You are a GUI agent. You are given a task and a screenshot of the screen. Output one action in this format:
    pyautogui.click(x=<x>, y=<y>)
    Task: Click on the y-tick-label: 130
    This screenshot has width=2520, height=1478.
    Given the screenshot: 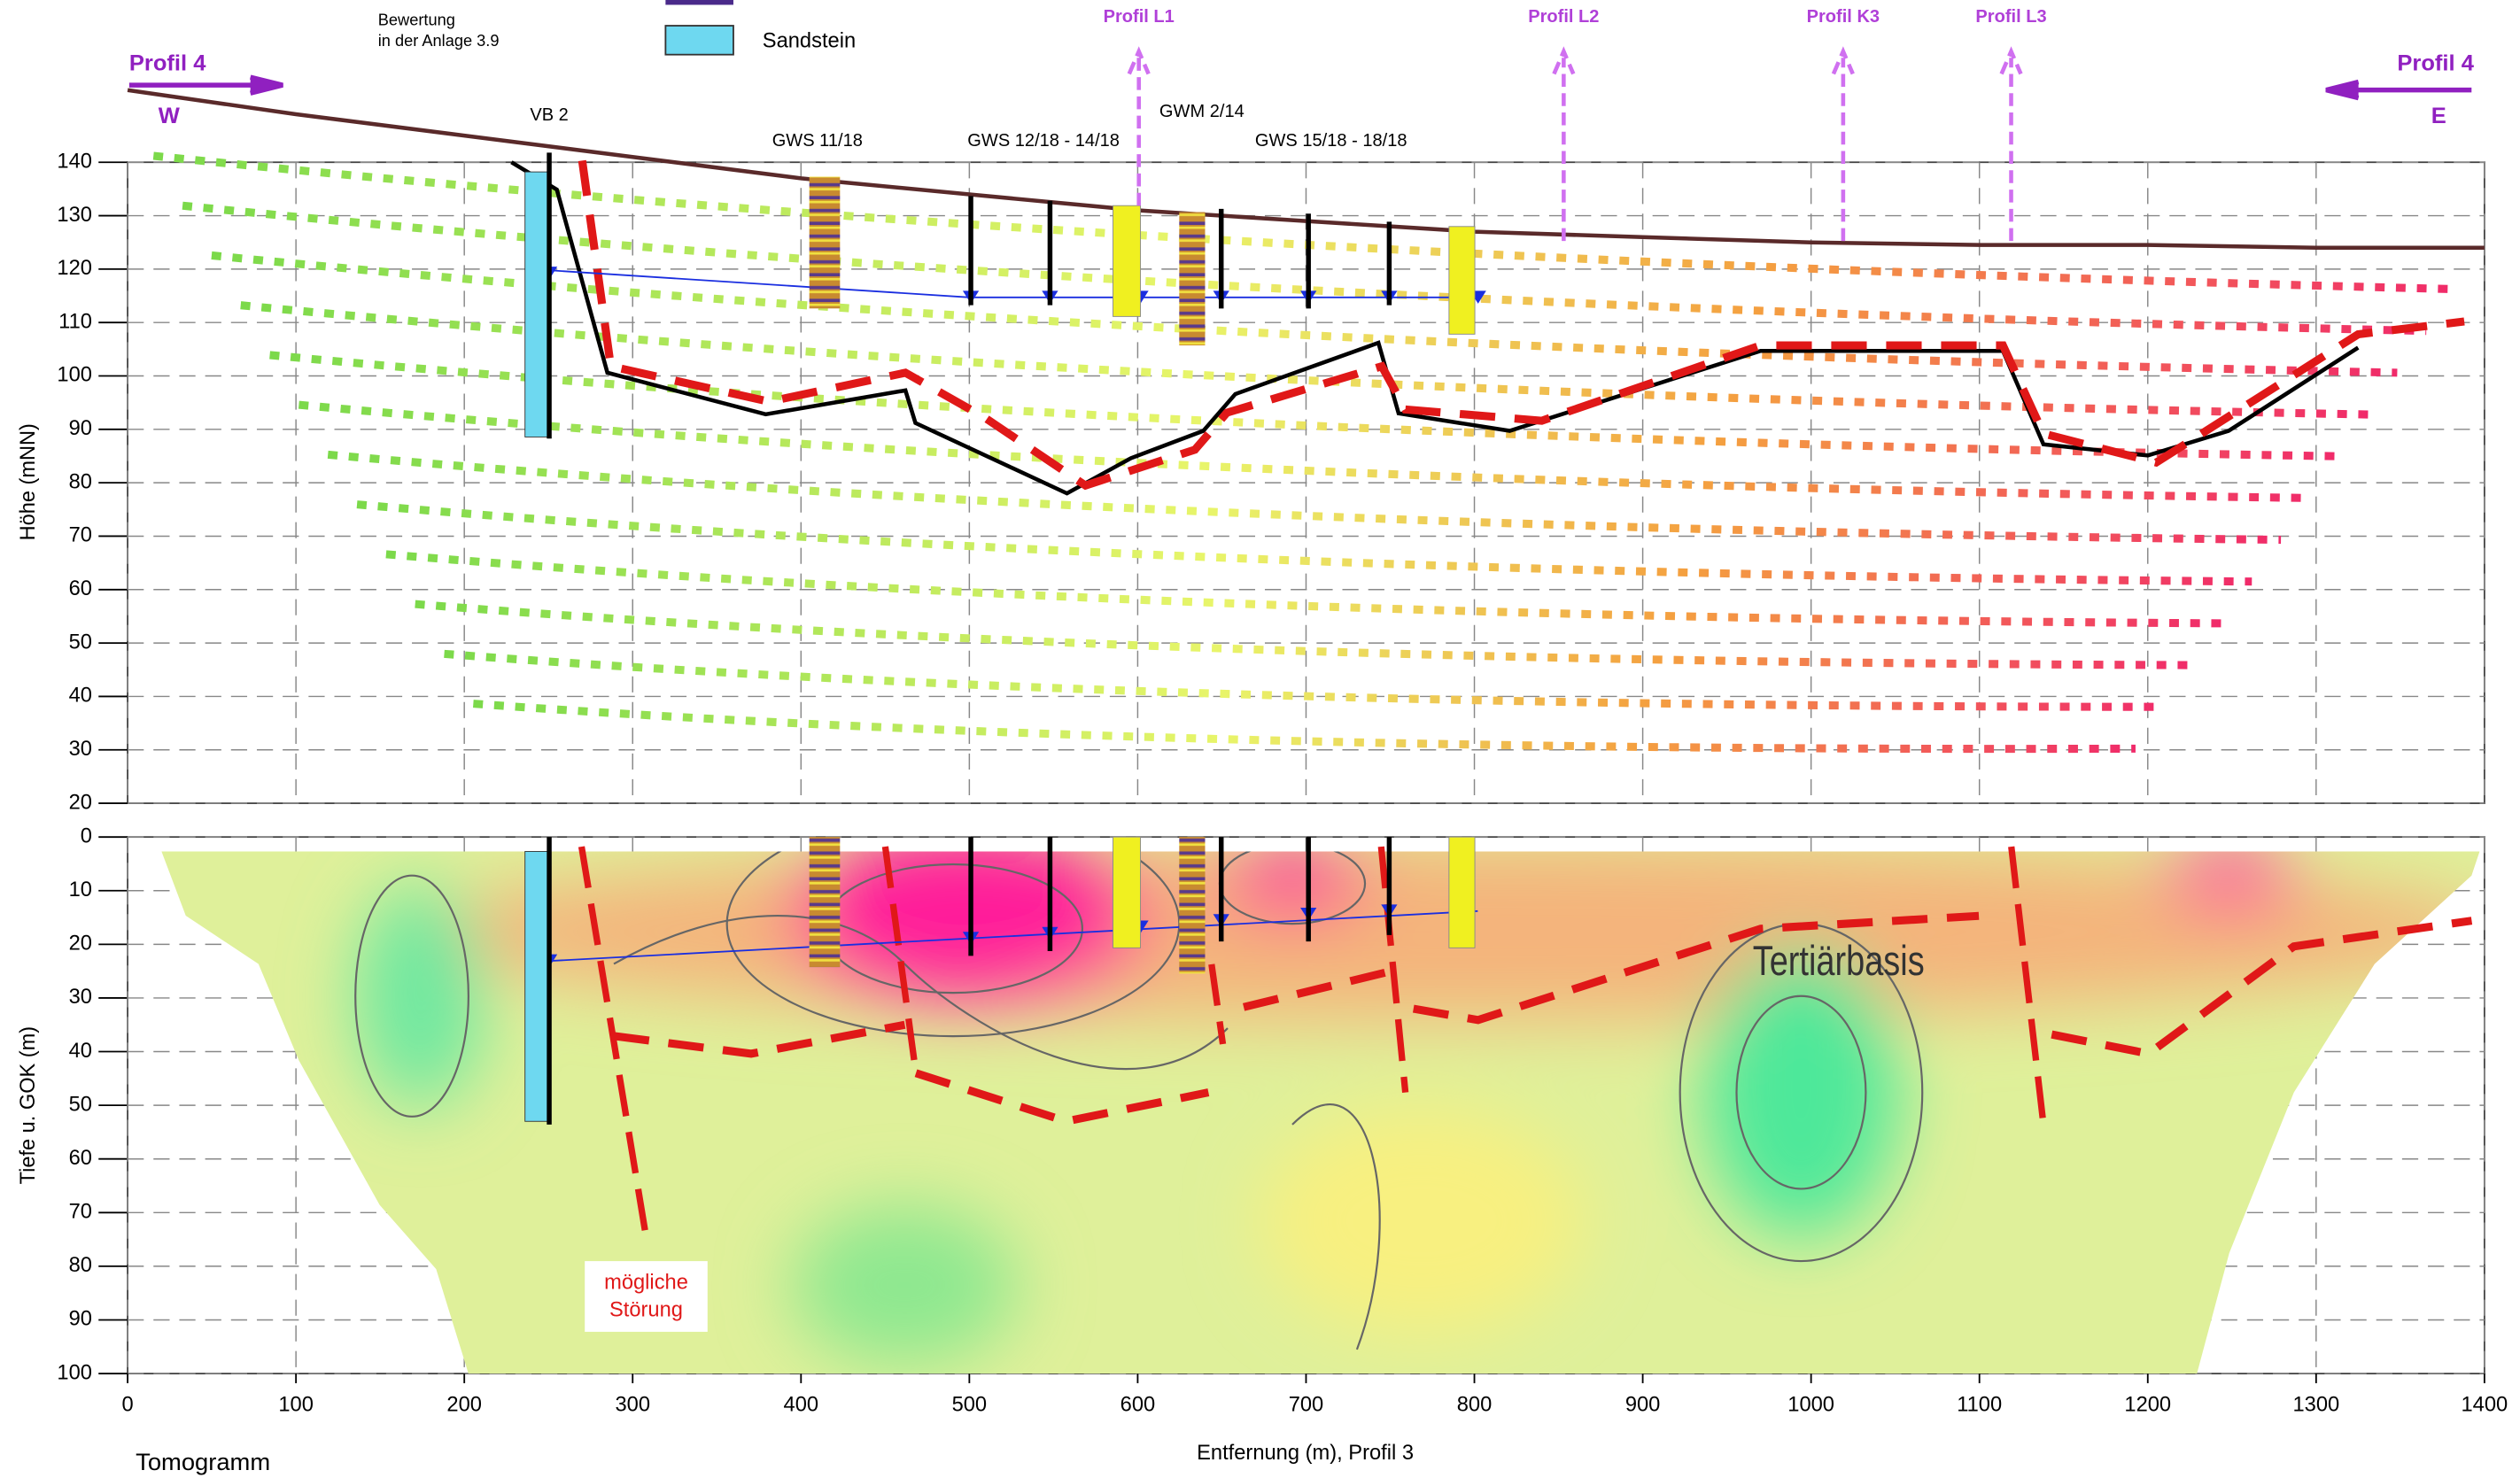 What is the action you would take?
    pyautogui.click(x=75, y=215)
    